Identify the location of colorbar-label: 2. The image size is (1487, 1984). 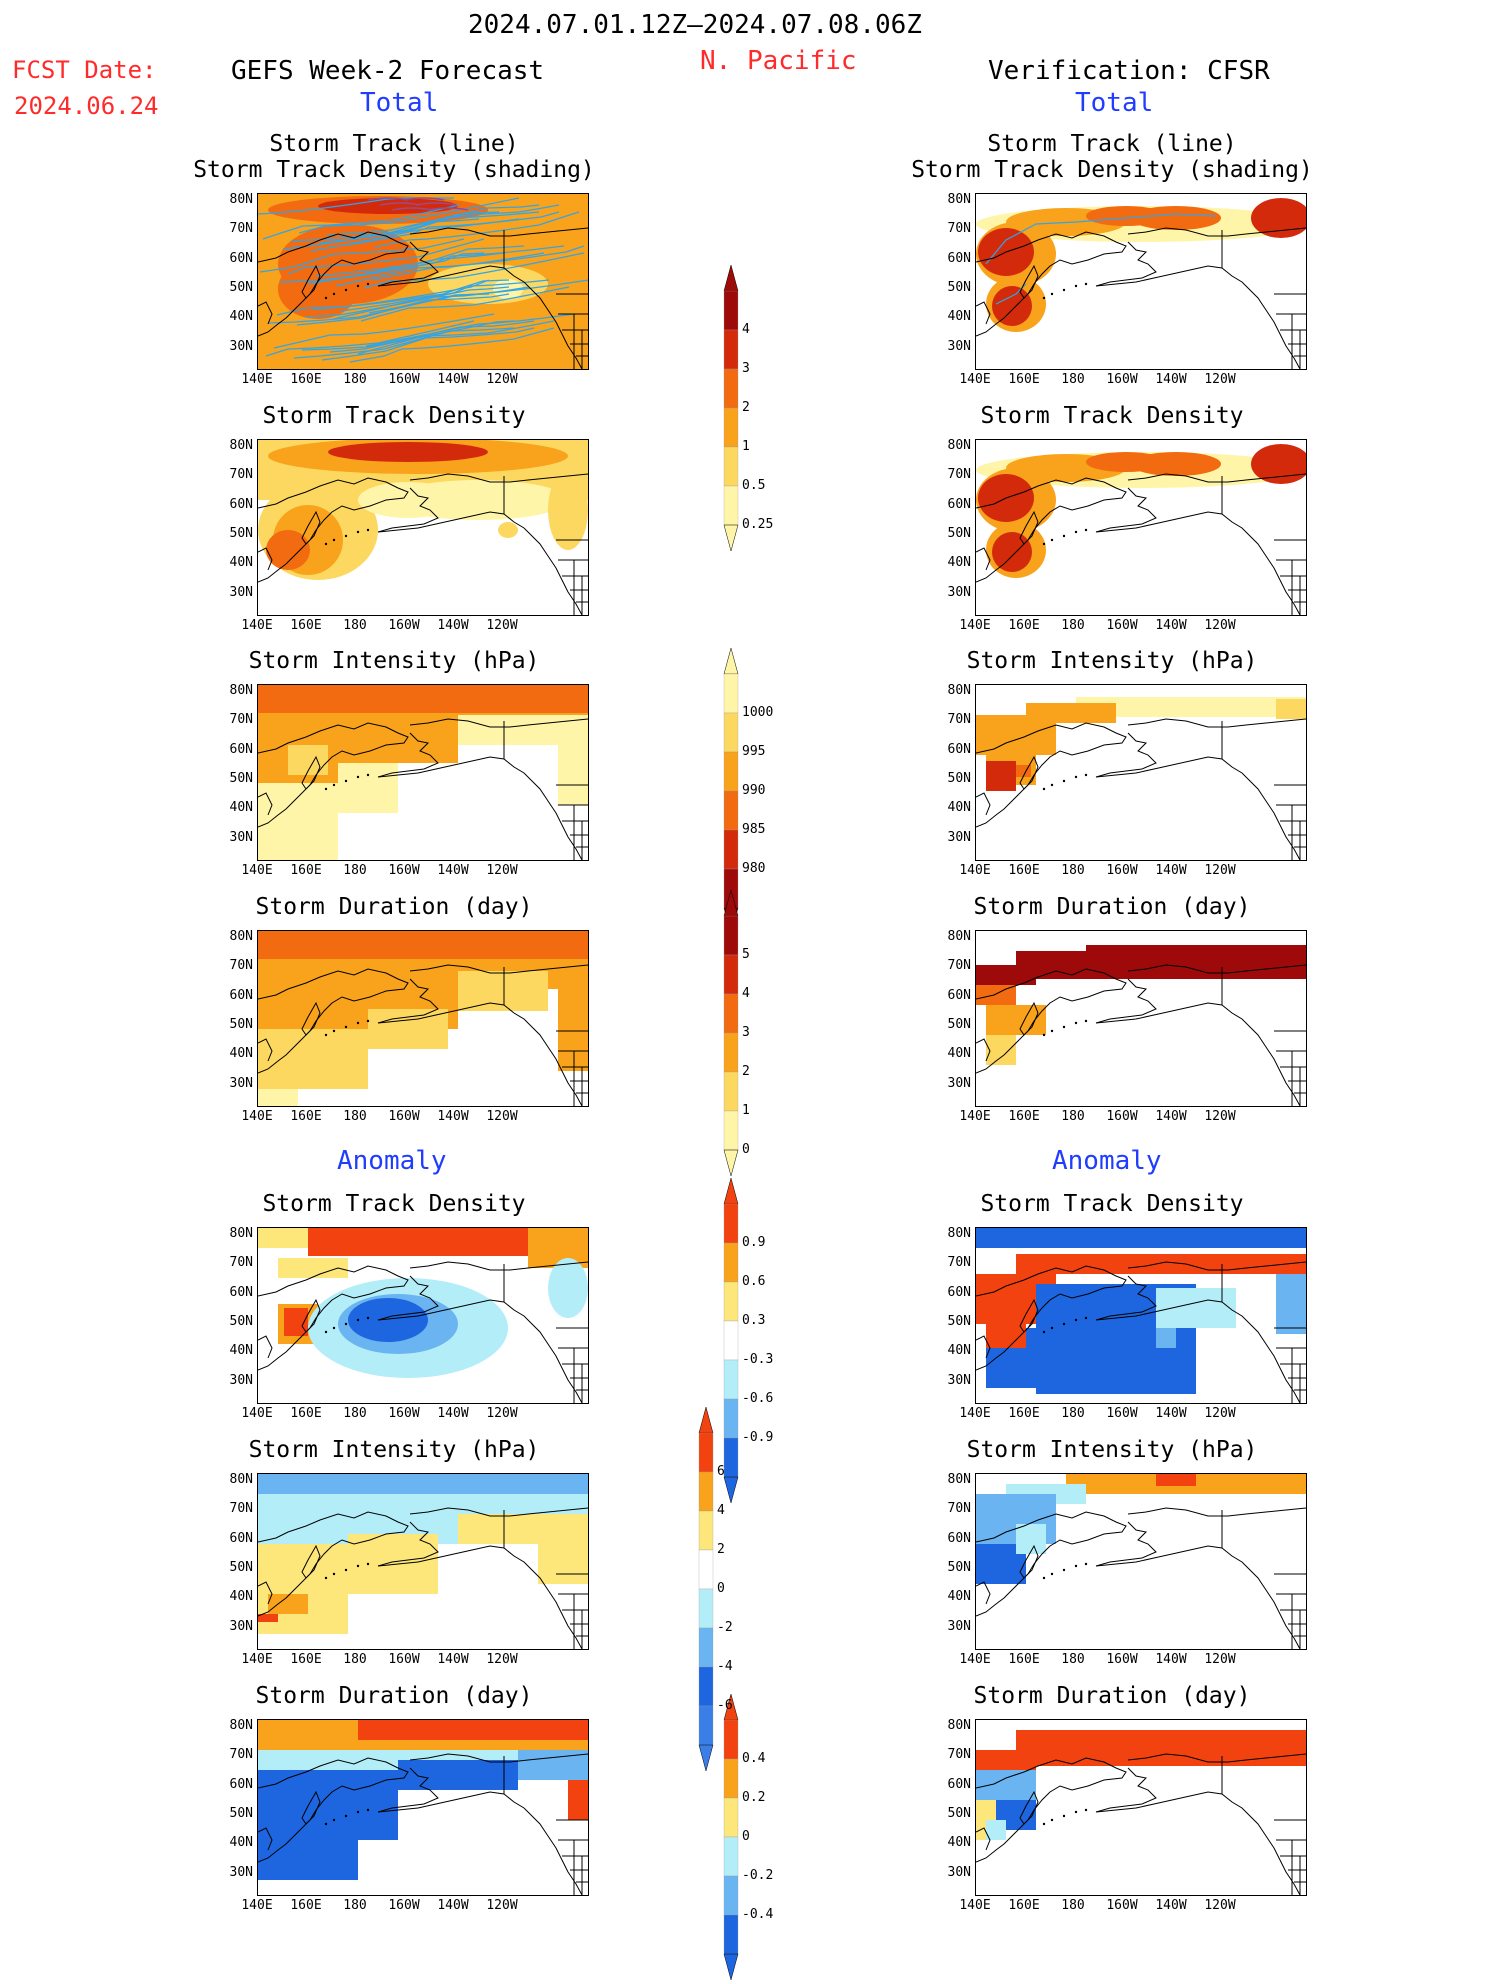
(721, 1549).